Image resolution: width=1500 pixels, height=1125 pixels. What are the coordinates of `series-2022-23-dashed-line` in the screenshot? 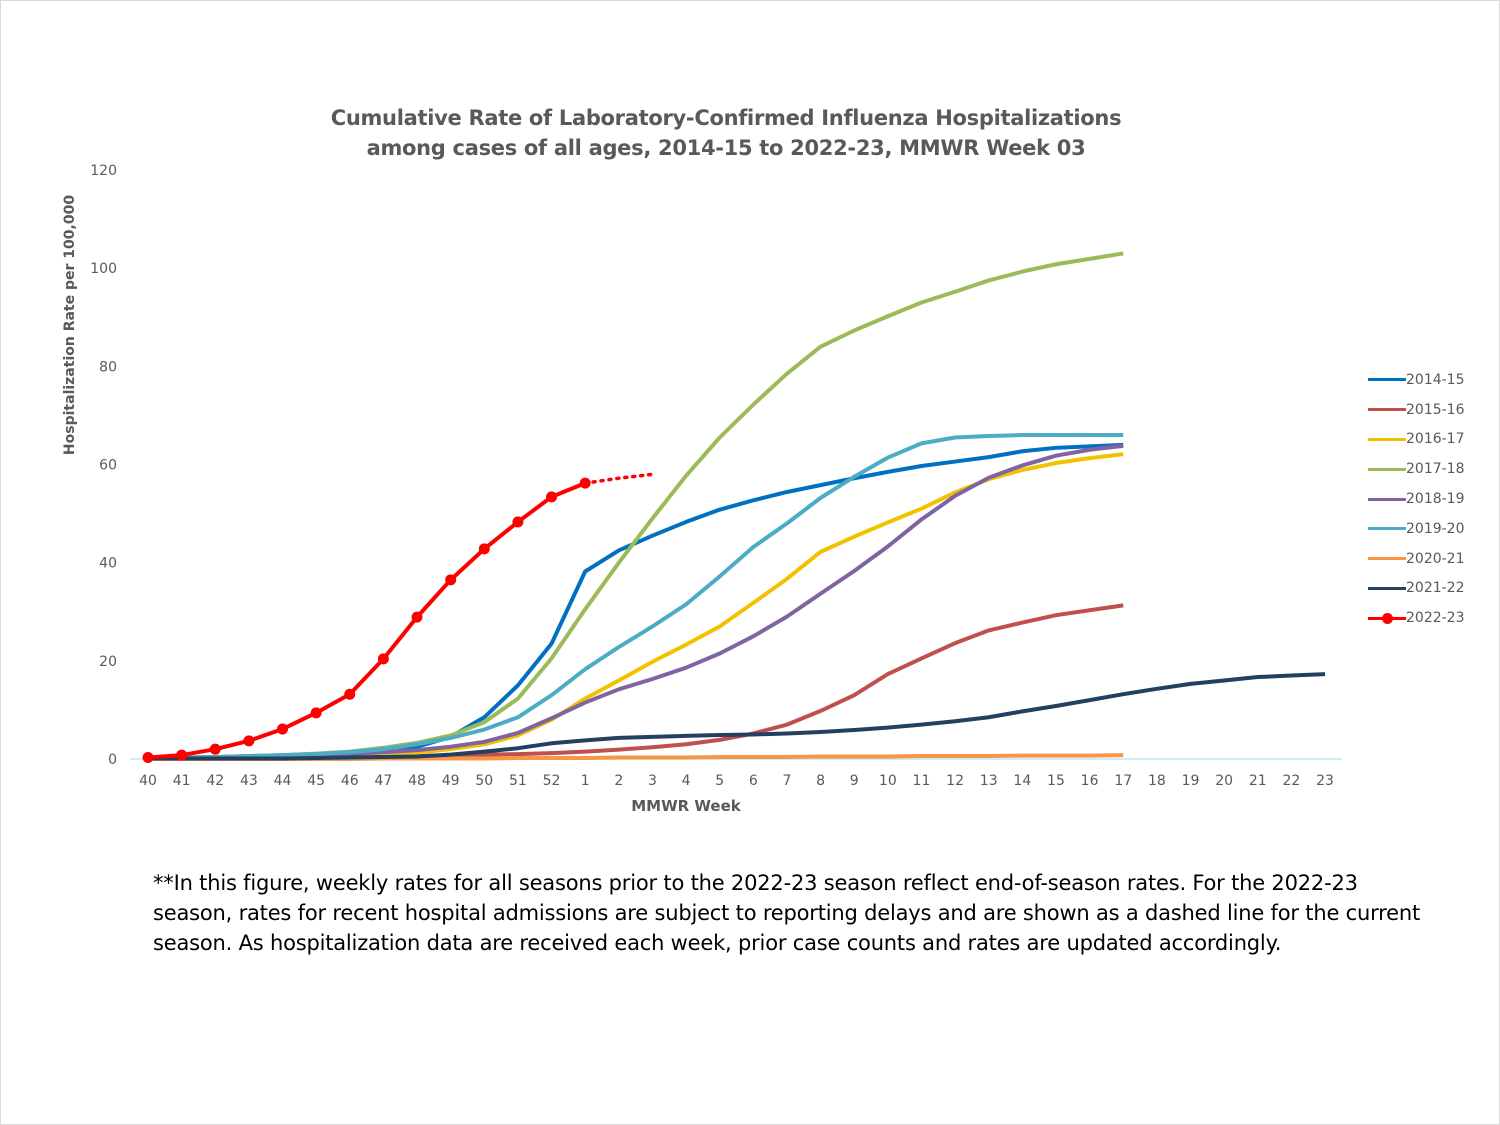 It's located at (619, 478).